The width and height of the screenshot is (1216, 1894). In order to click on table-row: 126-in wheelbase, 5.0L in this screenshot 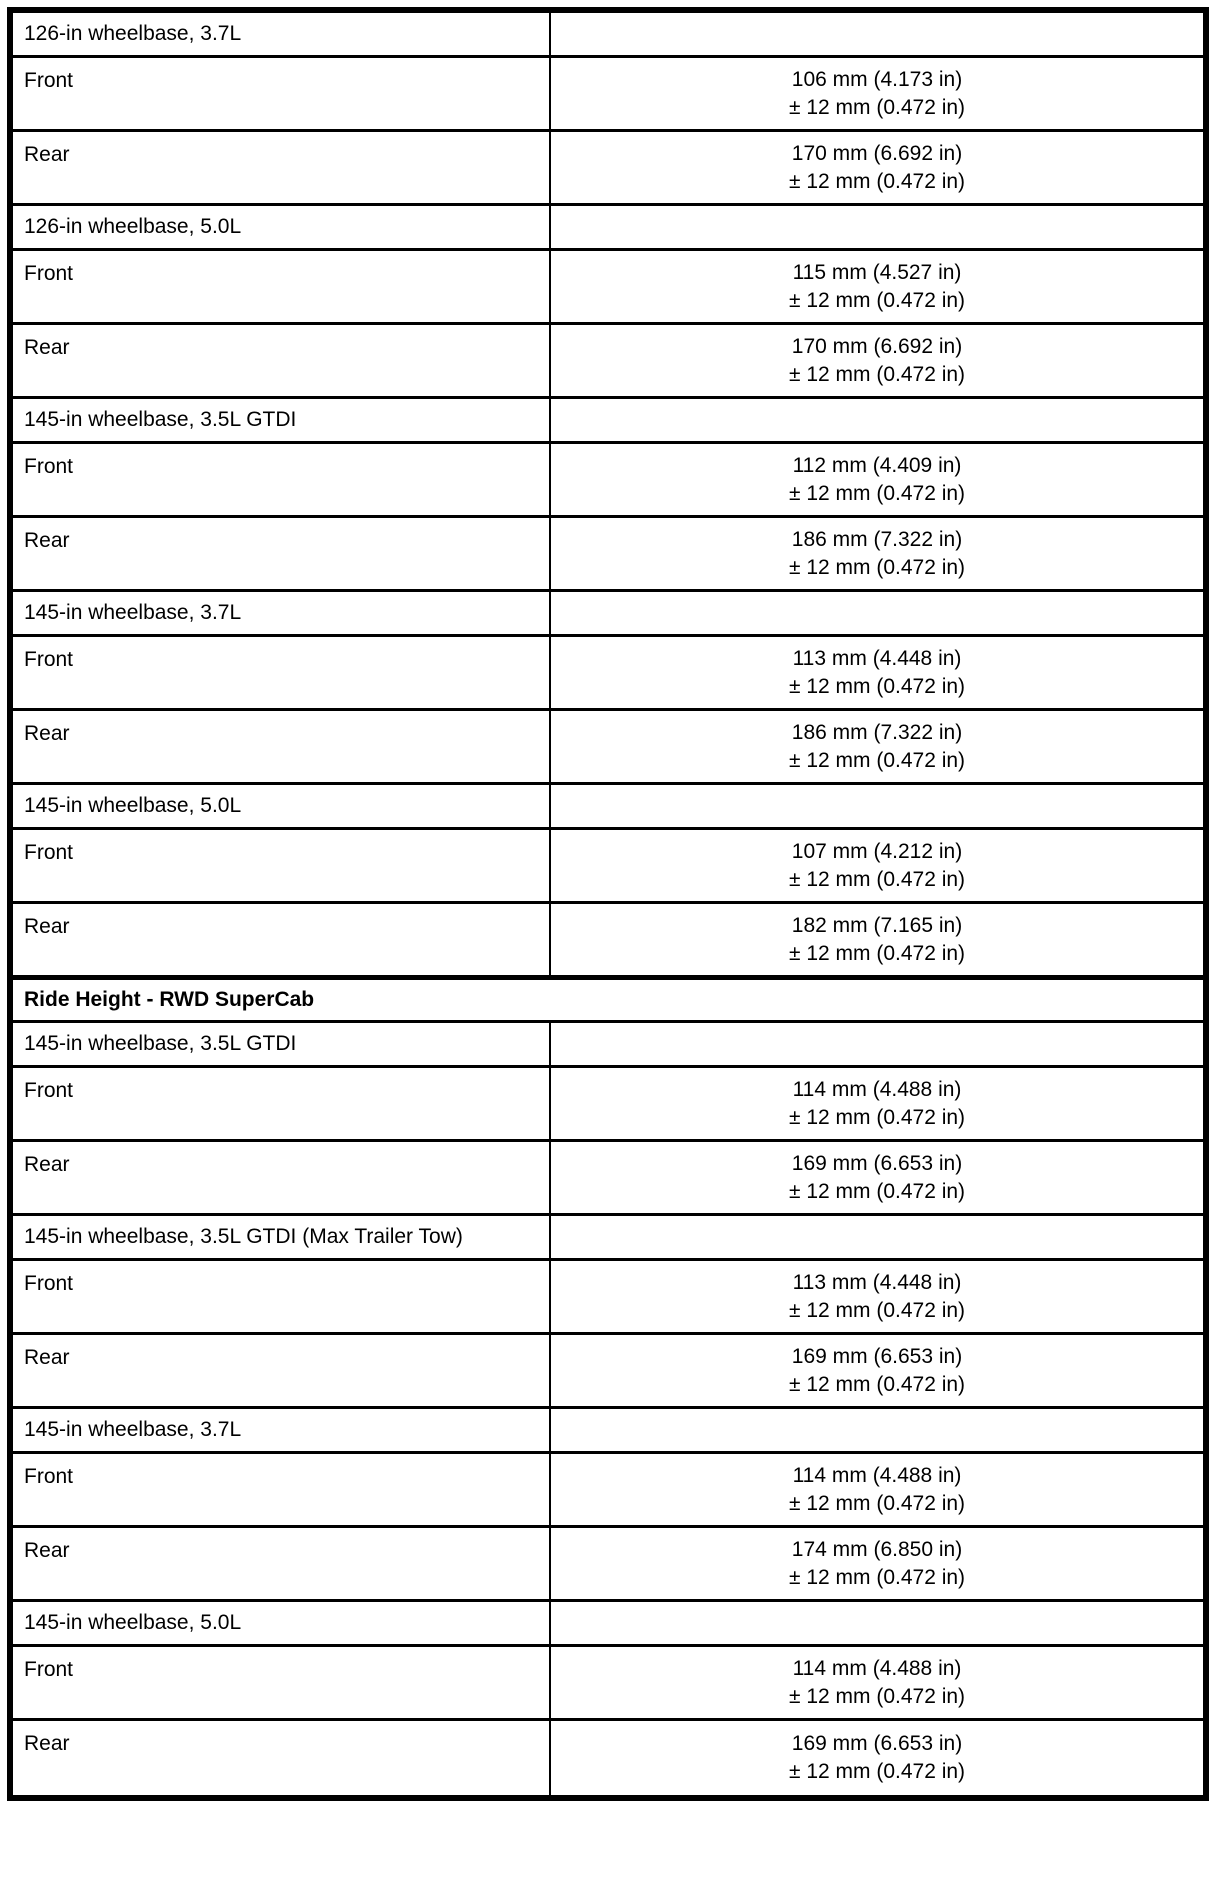, I will do `click(608, 228)`.